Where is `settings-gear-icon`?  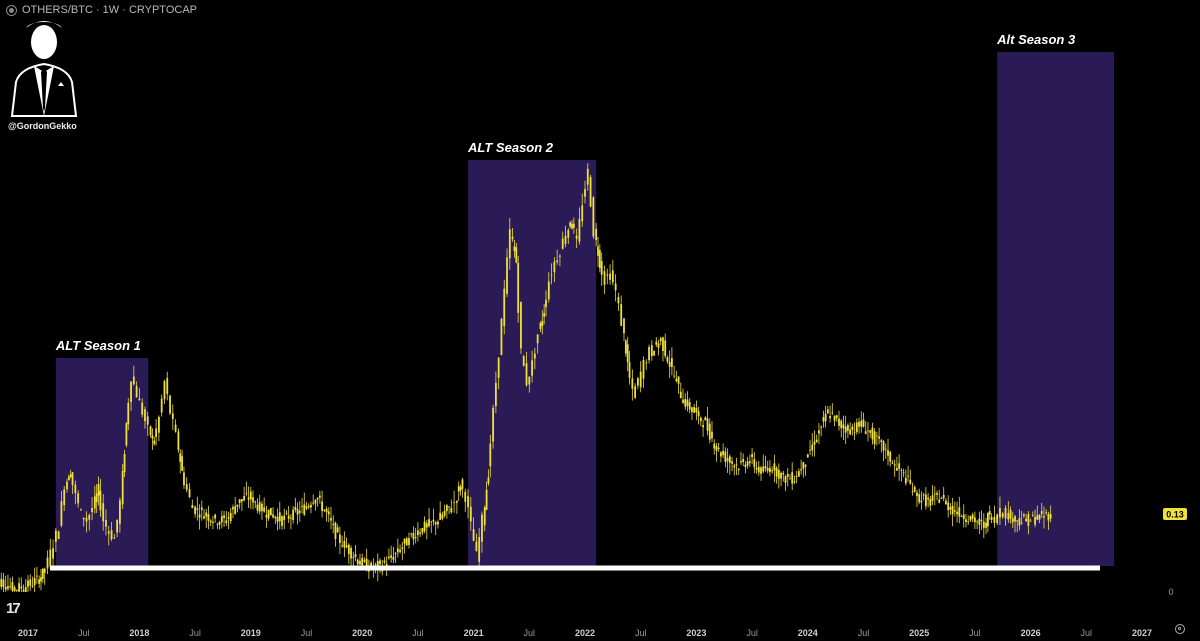 settings-gear-icon is located at coordinates (1180, 629).